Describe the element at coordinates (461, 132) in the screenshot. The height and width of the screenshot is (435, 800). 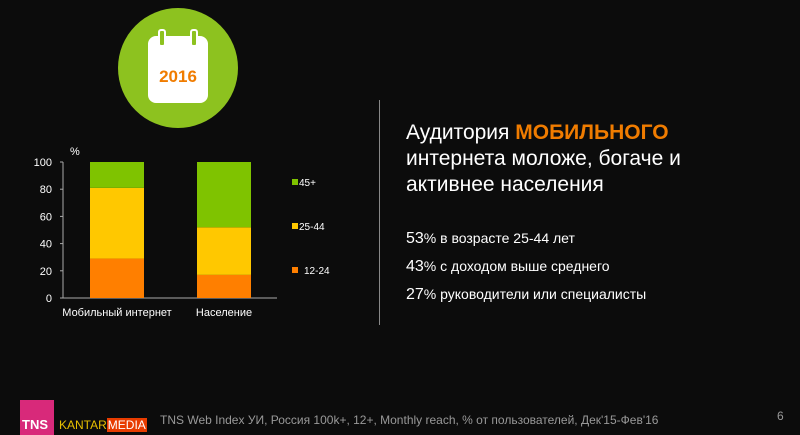
I see `headline-pre: Аудитория` at that location.